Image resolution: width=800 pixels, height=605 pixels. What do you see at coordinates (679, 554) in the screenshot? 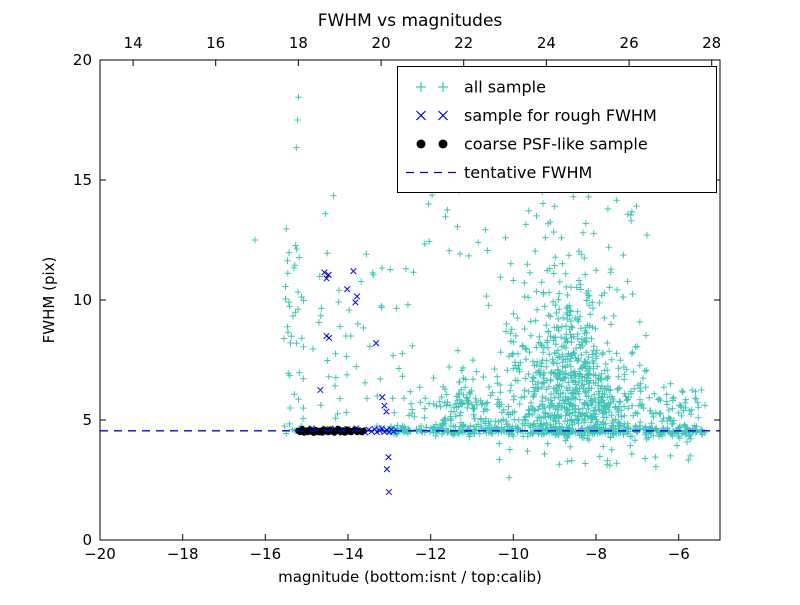
I see `x-tick-label-bottom: −6` at bounding box center [679, 554].